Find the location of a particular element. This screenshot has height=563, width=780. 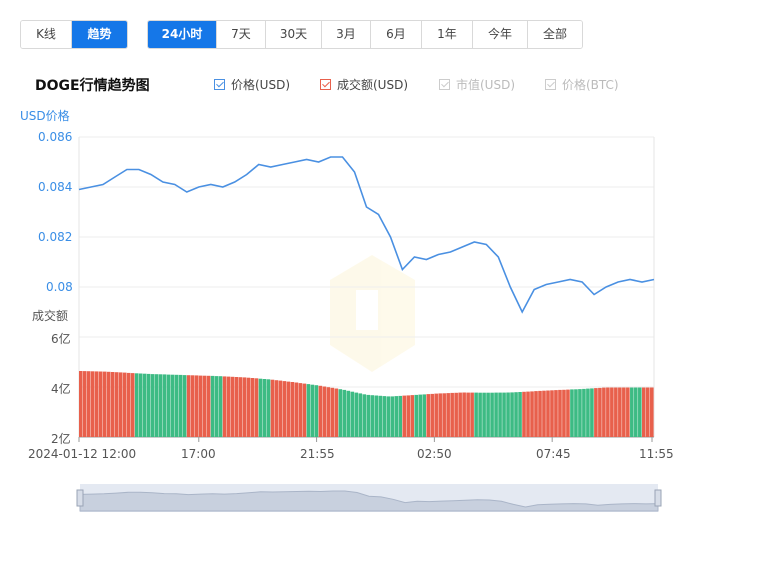

legend-price-btc: 价格(BTC) is located at coordinates (582, 84).